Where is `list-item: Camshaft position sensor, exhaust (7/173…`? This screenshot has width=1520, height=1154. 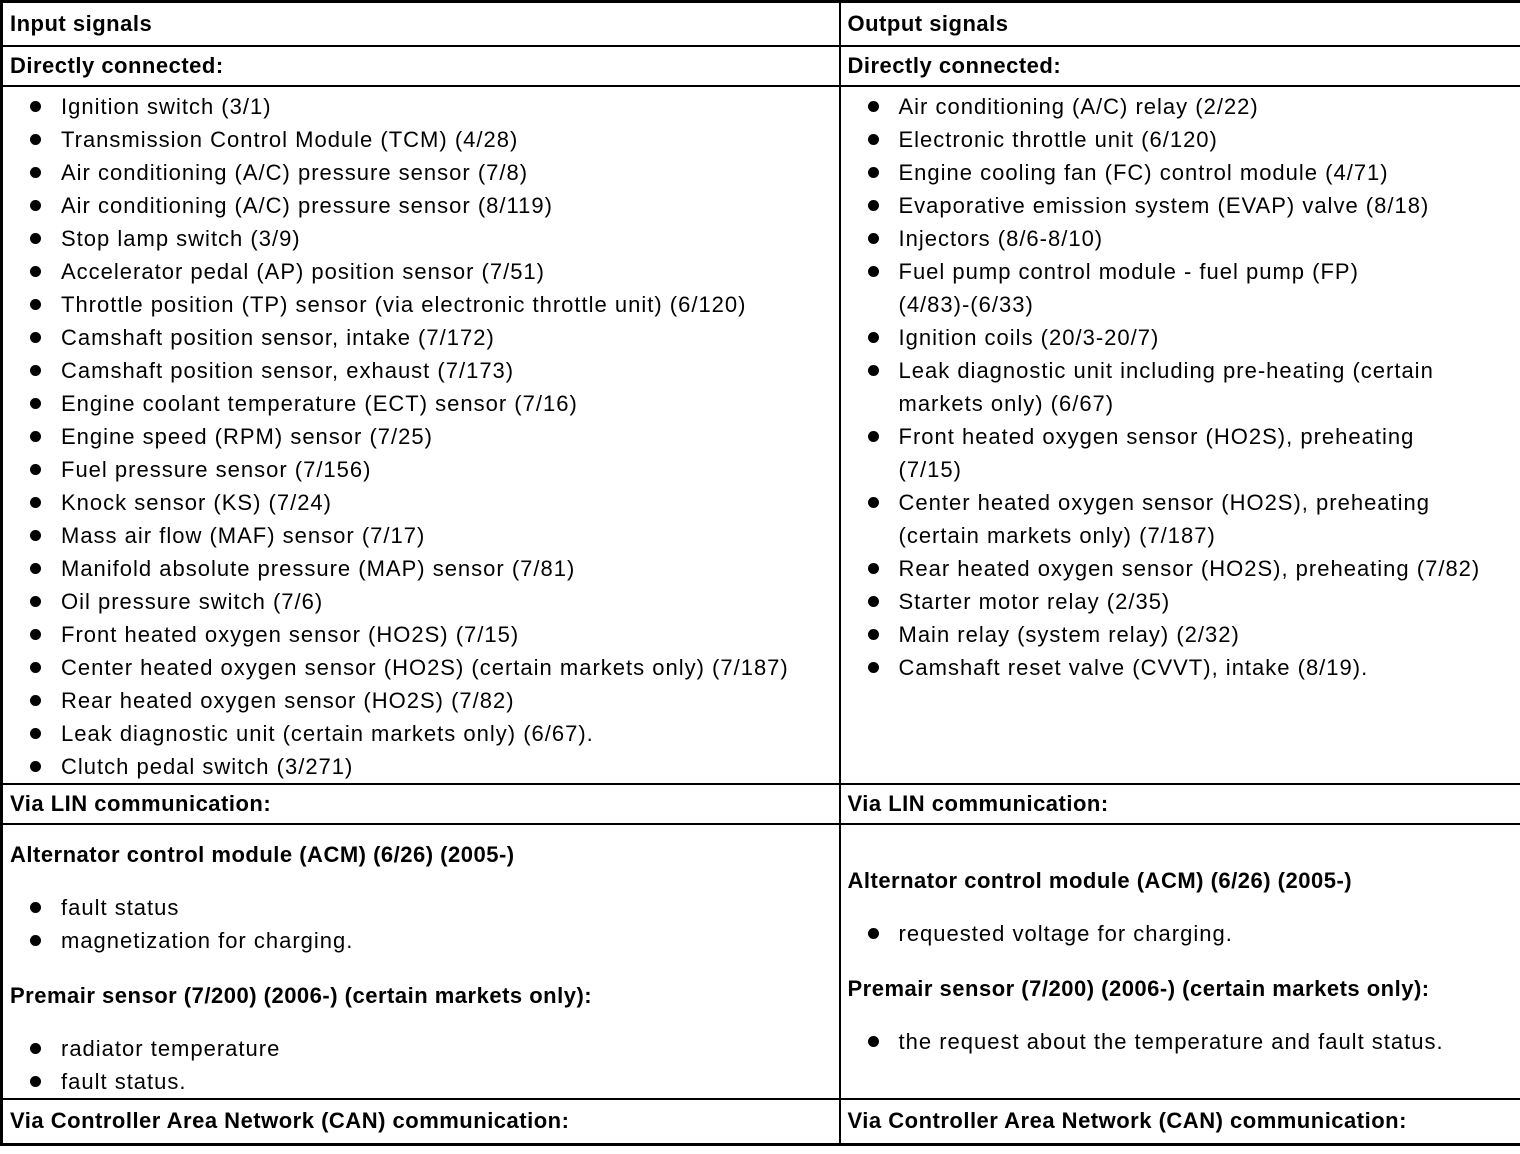 list-item: Camshaft position sensor, exhaust (7/173… is located at coordinates (421, 370).